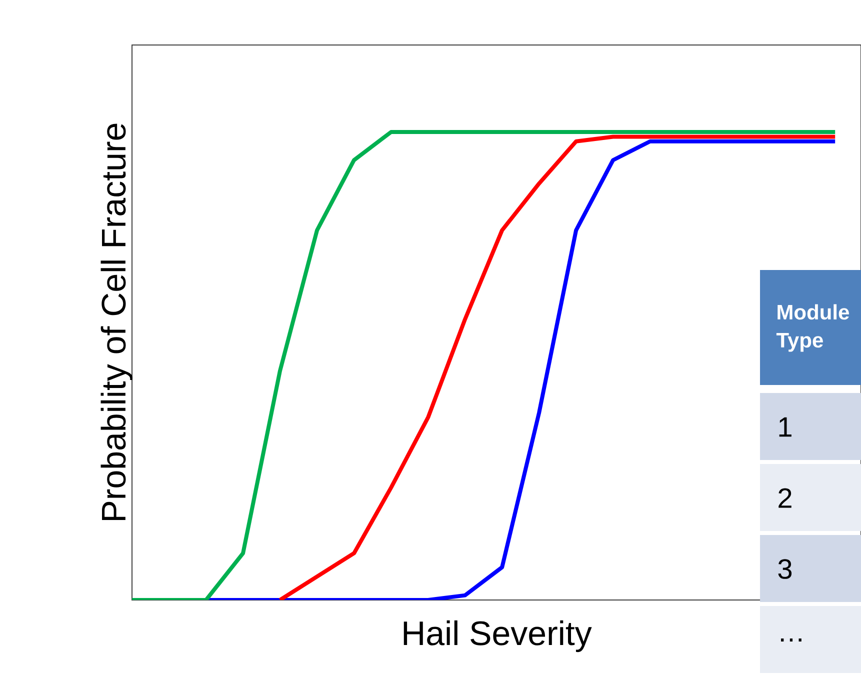 The width and height of the screenshot is (861, 677). I want to click on x-axis-title: Hail Severity, so click(498, 636).